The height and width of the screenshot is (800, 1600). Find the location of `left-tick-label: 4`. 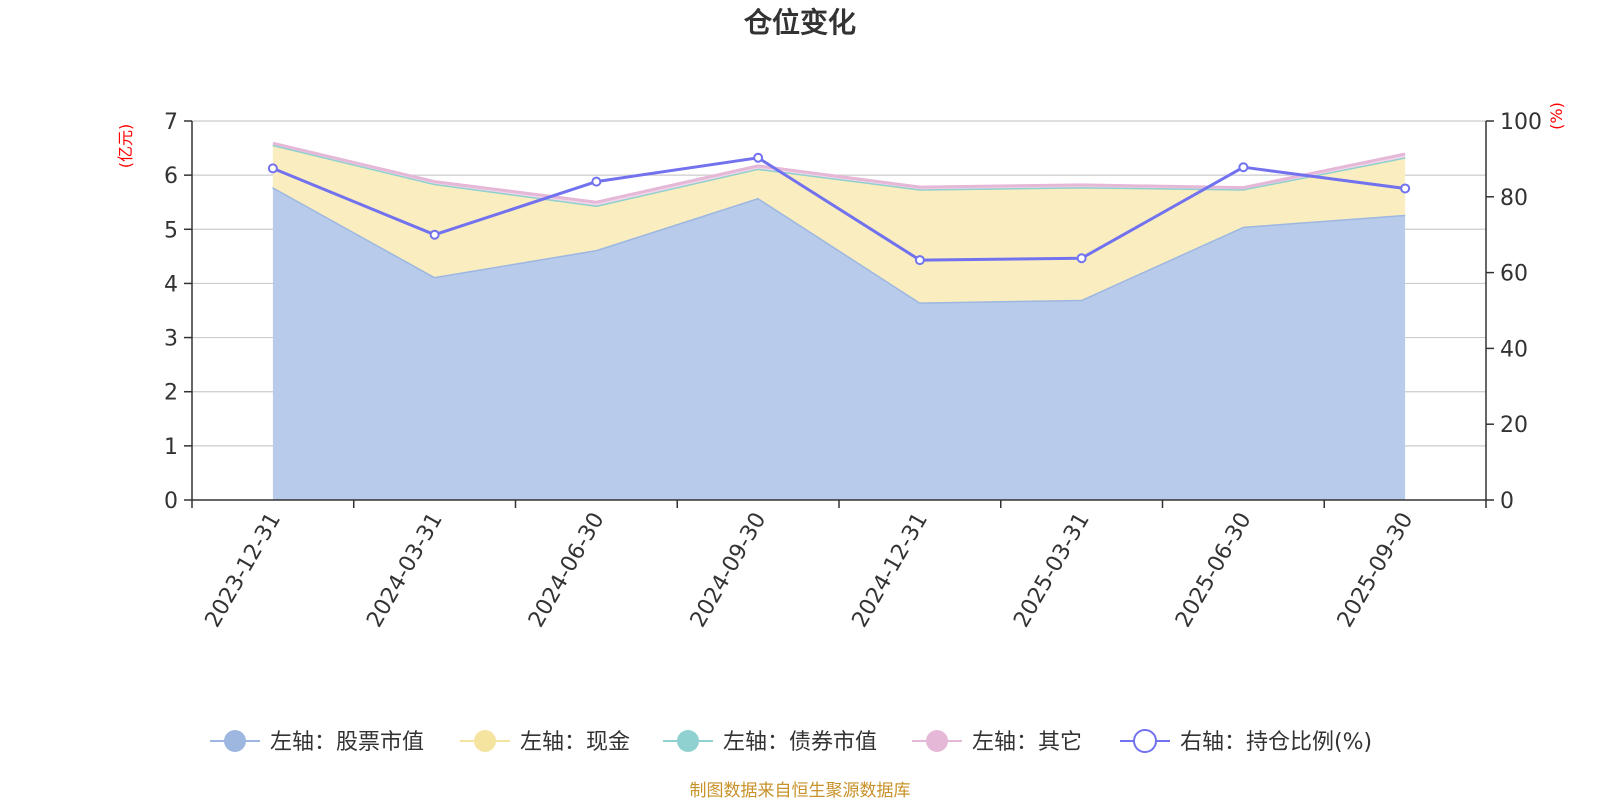

left-tick-label: 4 is located at coordinates (171, 284).